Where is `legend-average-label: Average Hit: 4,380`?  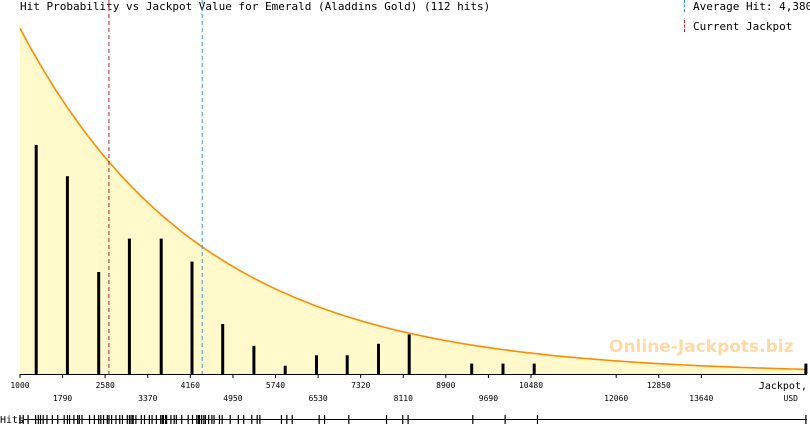 legend-average-label: Average Hit: 4,380 is located at coordinates (751, 6).